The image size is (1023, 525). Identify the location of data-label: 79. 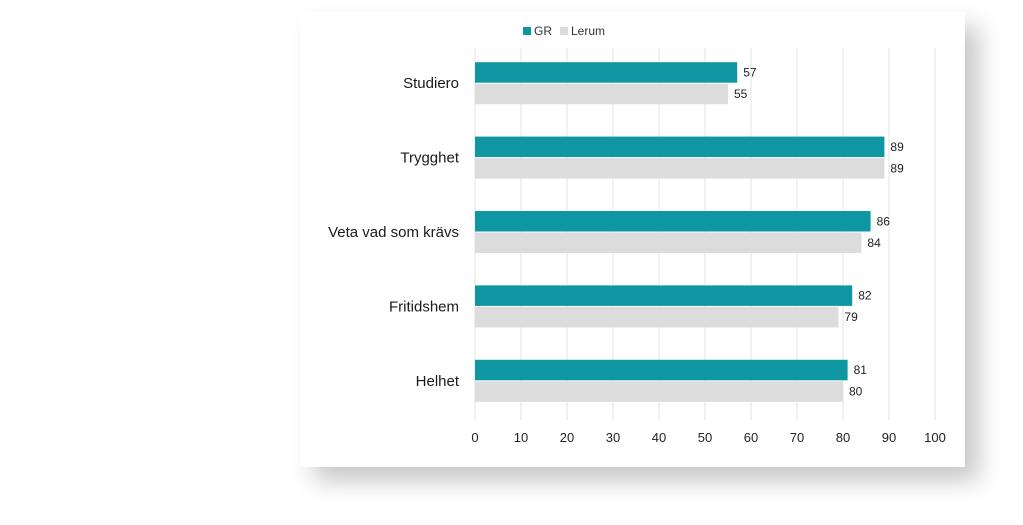
(851, 317).